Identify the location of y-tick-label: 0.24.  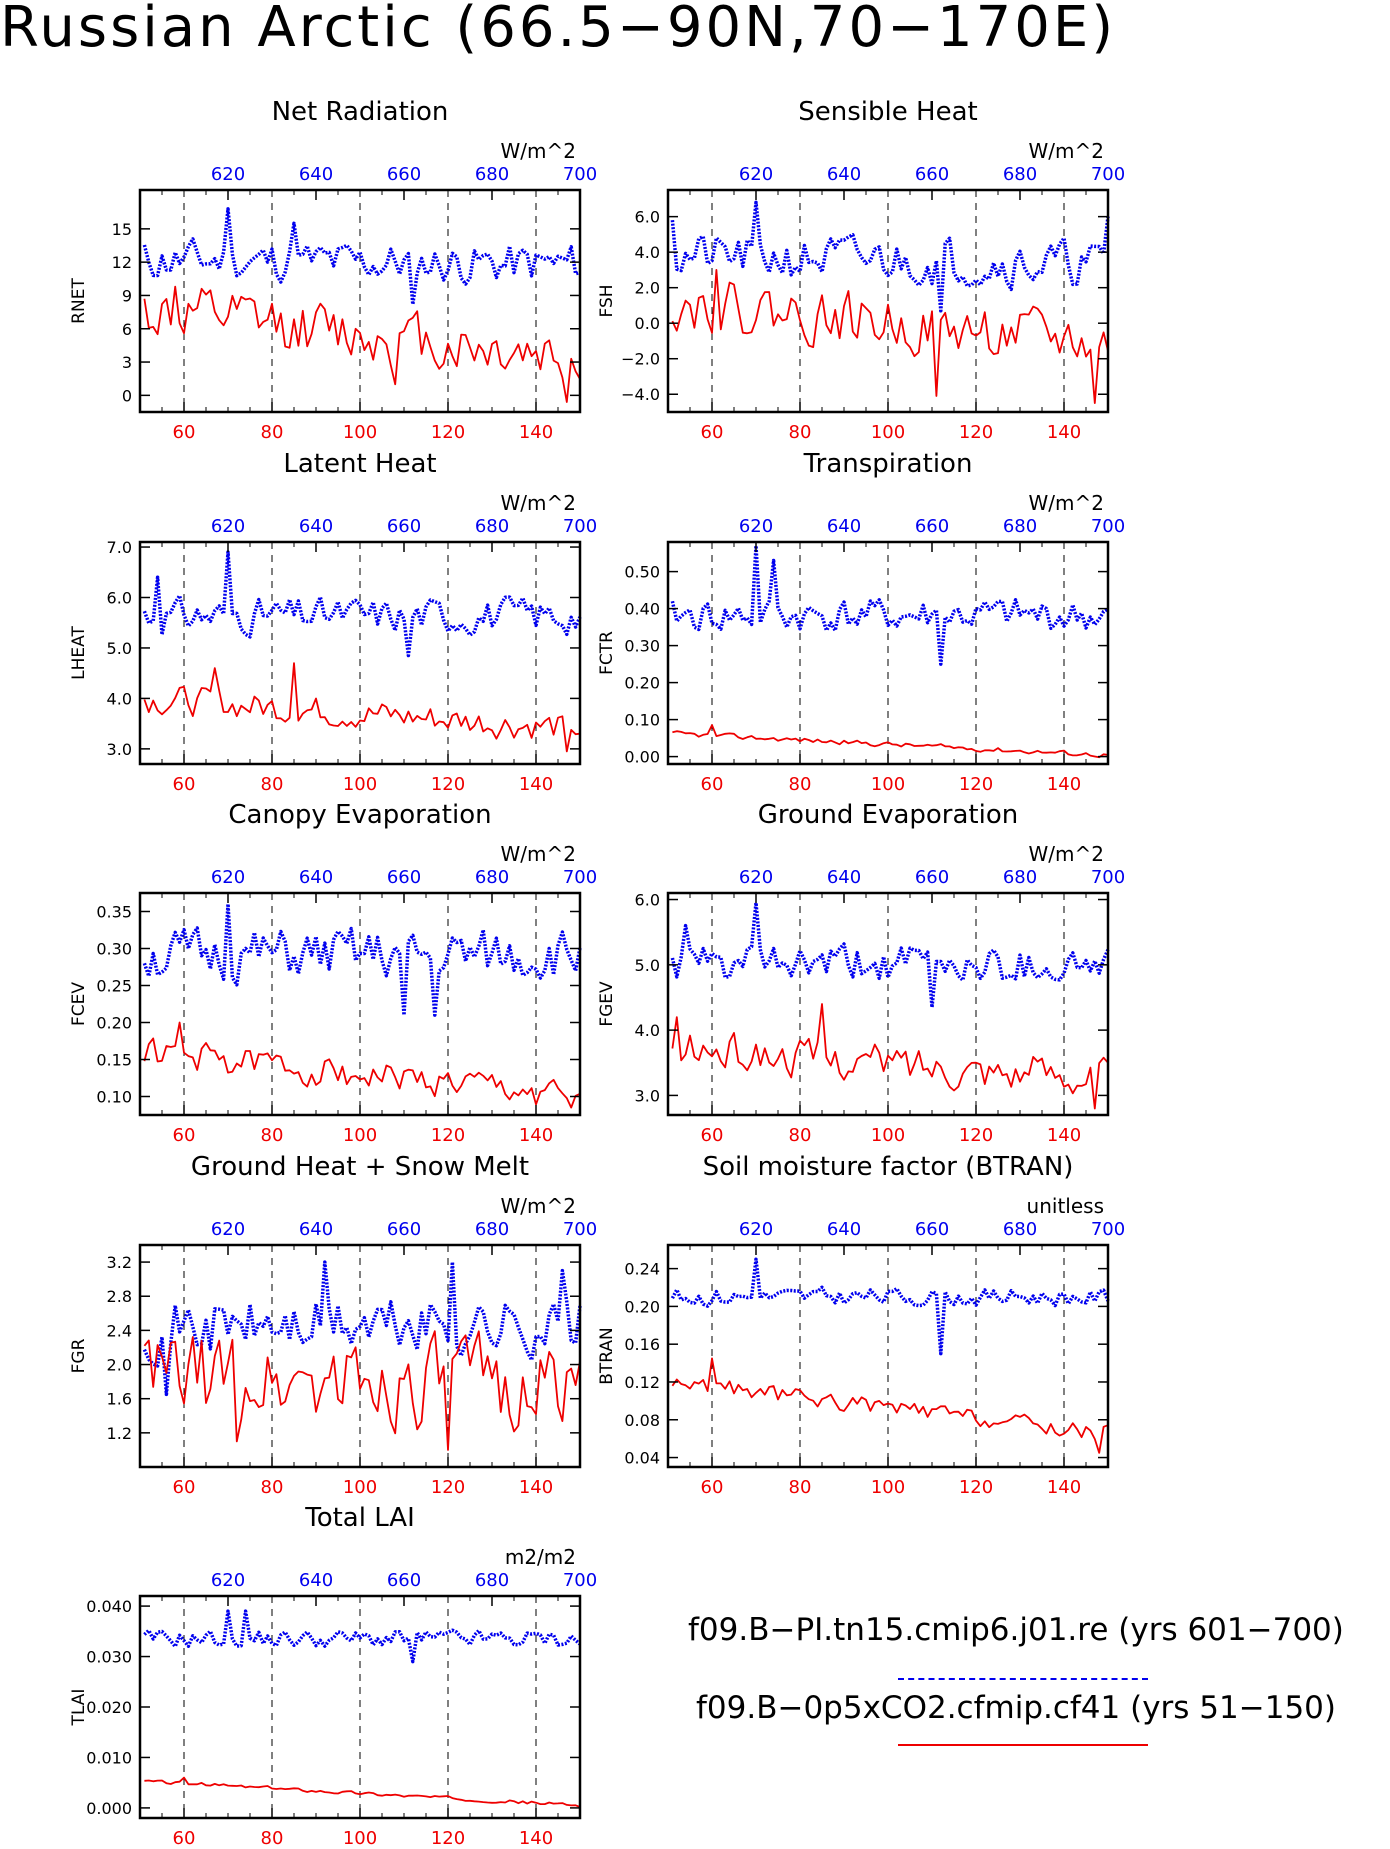
(642, 1269).